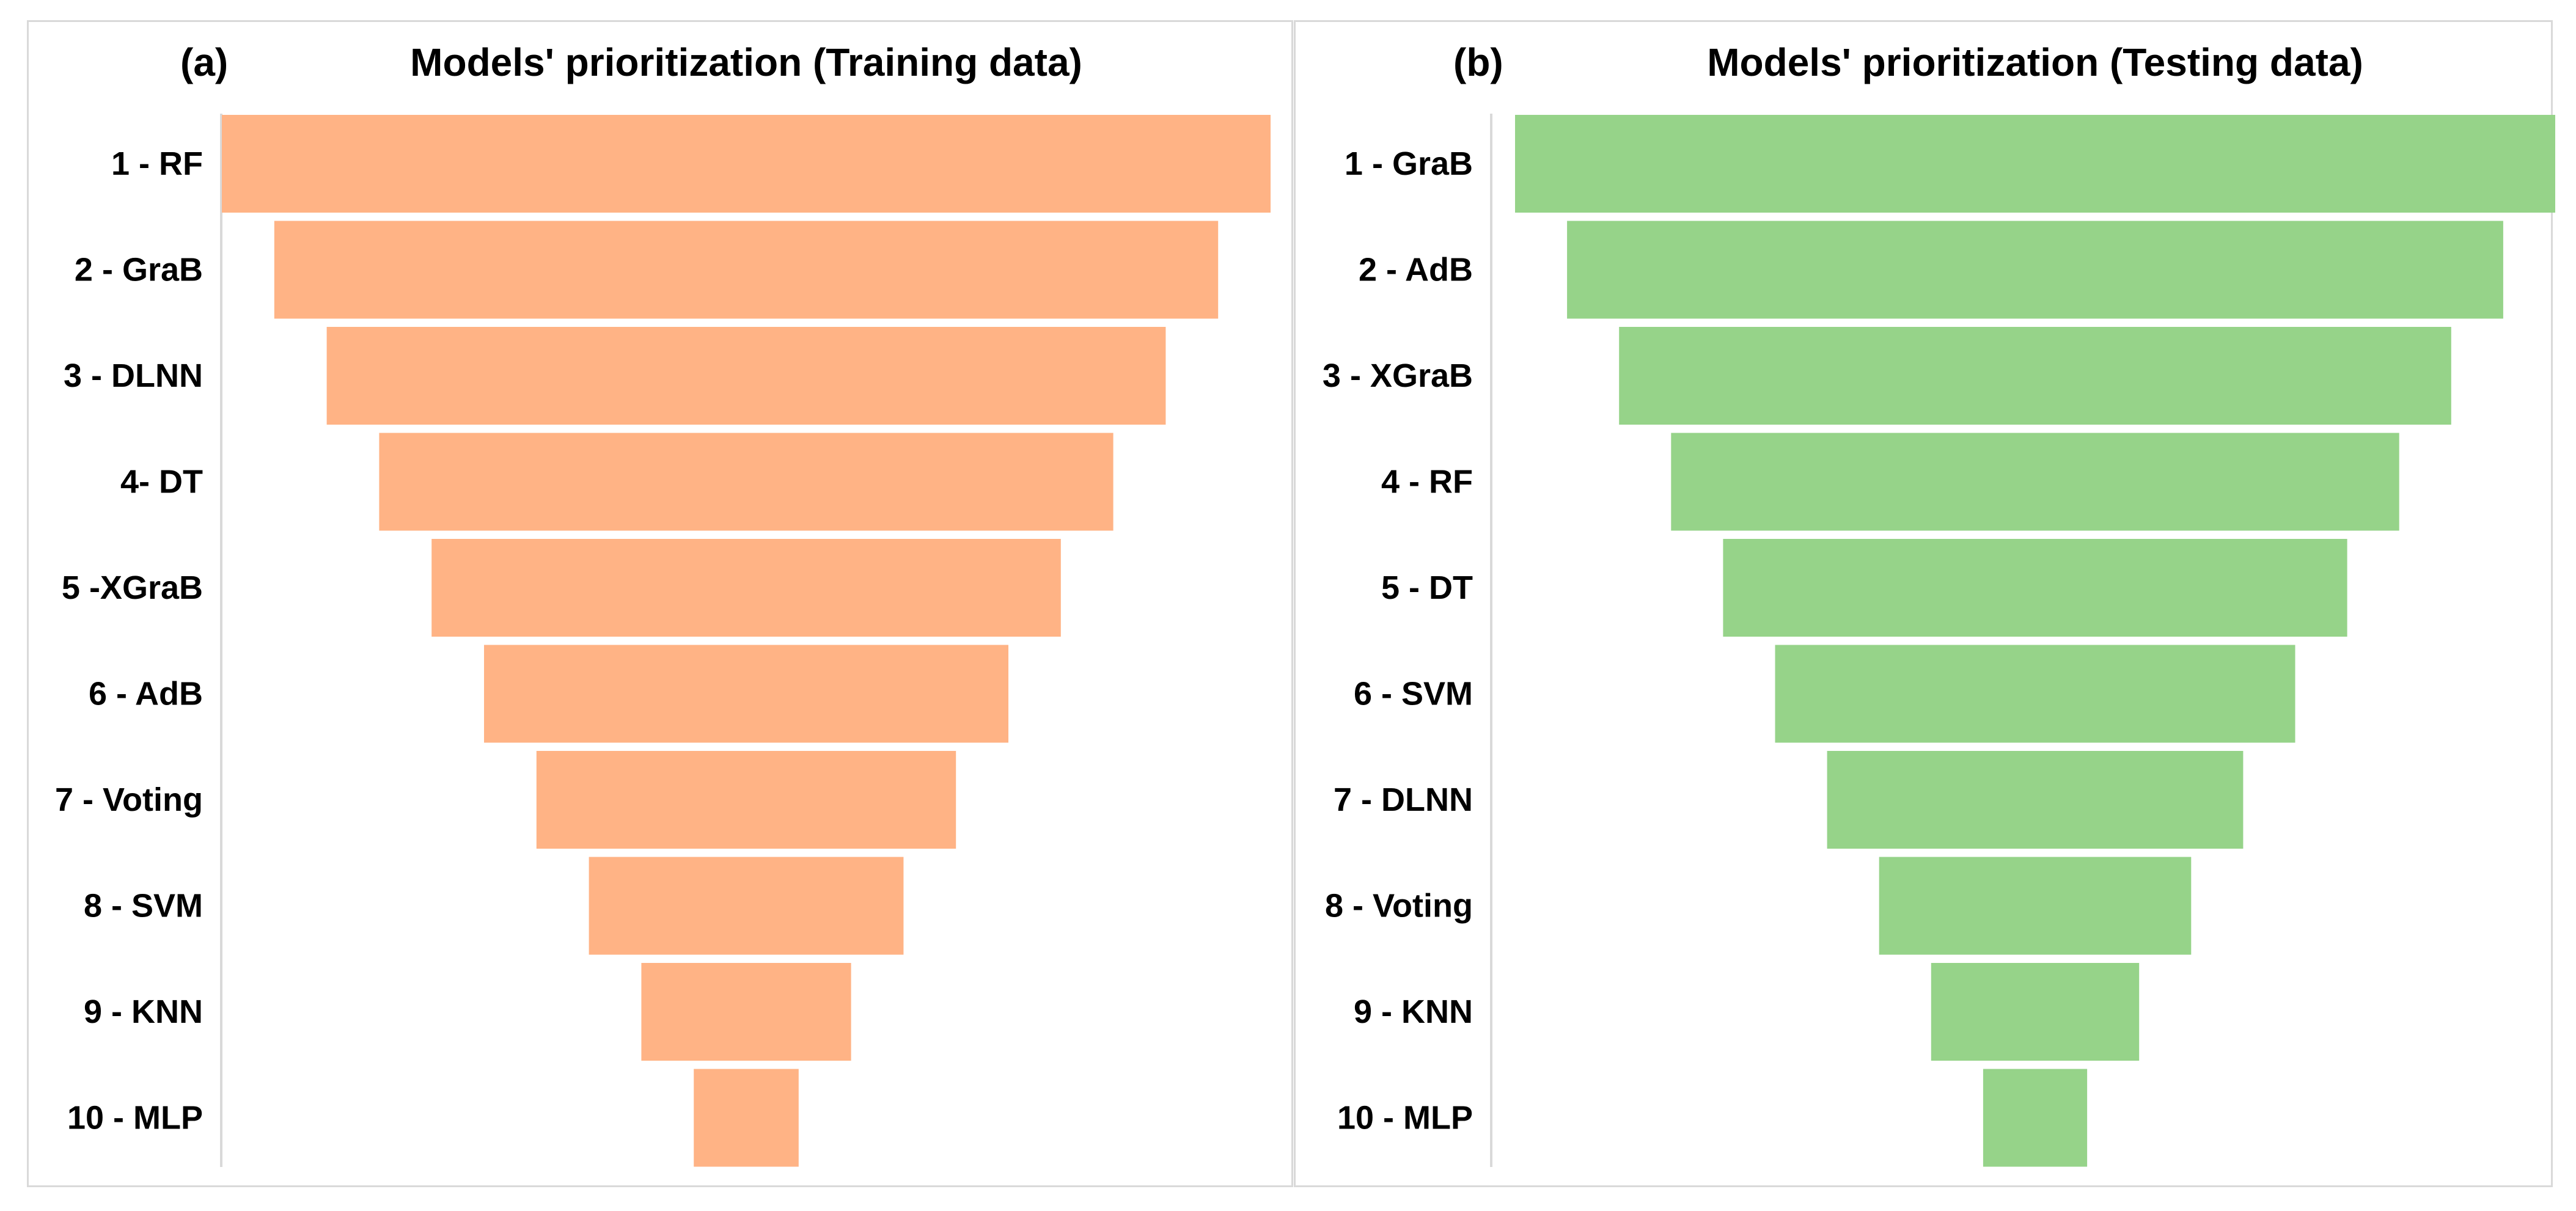 The width and height of the screenshot is (2576, 1211). What do you see at coordinates (1405, 1118) in the screenshot?
I see `category-label-test-10: 10 - MLP` at bounding box center [1405, 1118].